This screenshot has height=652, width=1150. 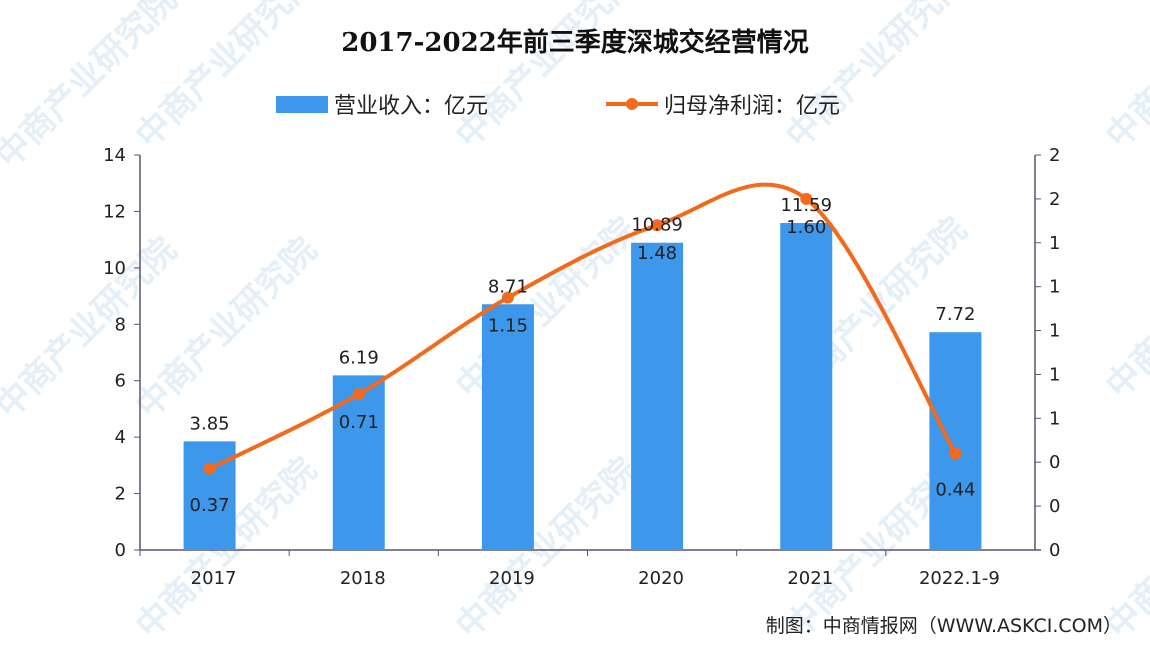 I want to click on x-tick-label: 2020, so click(x=661, y=578).